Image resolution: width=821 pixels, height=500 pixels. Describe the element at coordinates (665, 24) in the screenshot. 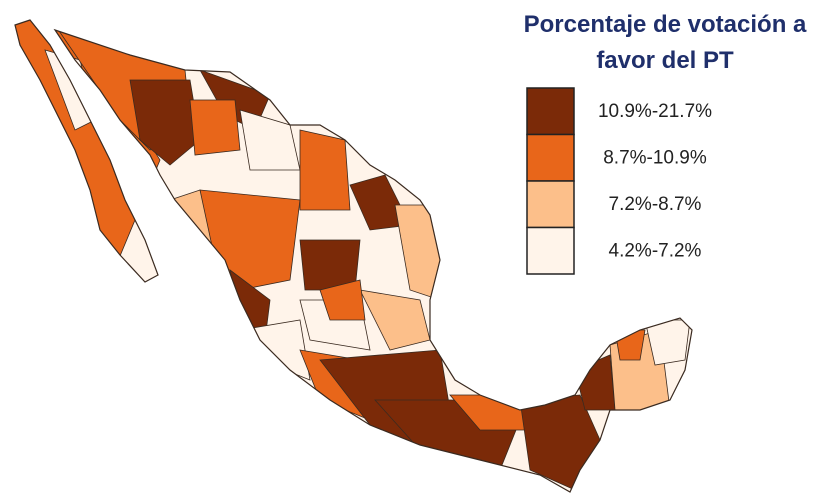

I see `legend-title: Porcentaje de votación a` at that location.